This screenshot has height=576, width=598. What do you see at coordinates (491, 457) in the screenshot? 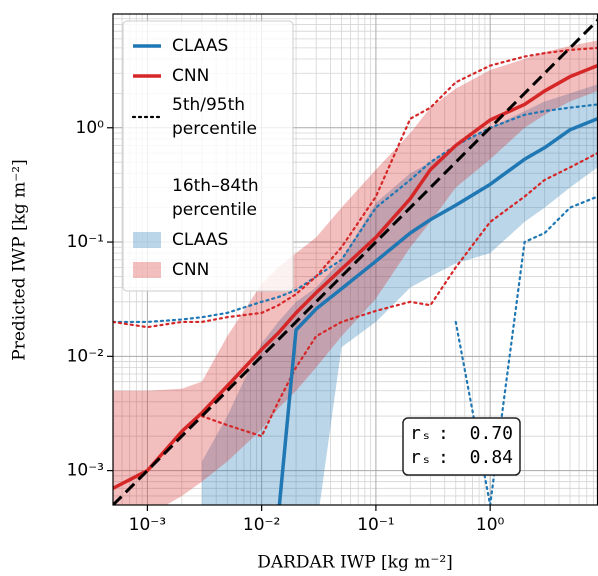
I see `stat-value: 0.84` at bounding box center [491, 457].